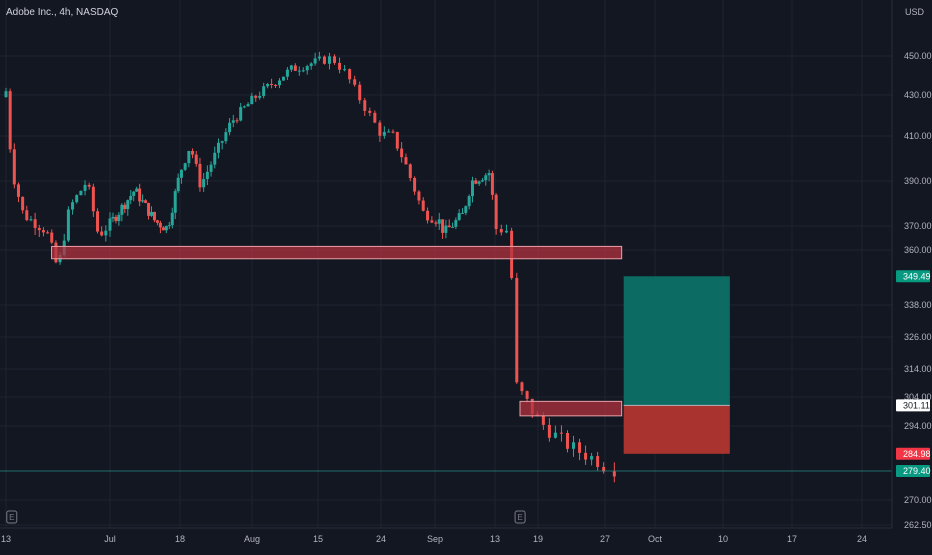 This screenshot has width=932, height=555. What do you see at coordinates (918, 525) in the screenshot?
I see `price-tick-label: 262.50` at bounding box center [918, 525].